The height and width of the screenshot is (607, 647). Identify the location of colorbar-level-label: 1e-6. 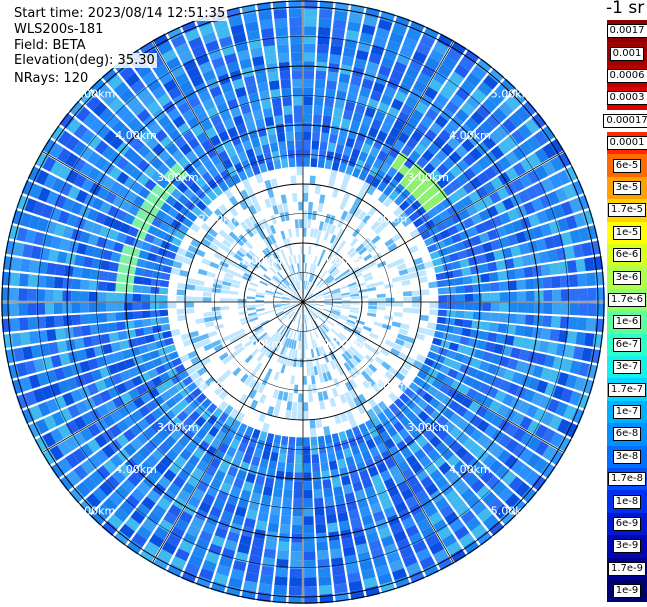
(627, 322).